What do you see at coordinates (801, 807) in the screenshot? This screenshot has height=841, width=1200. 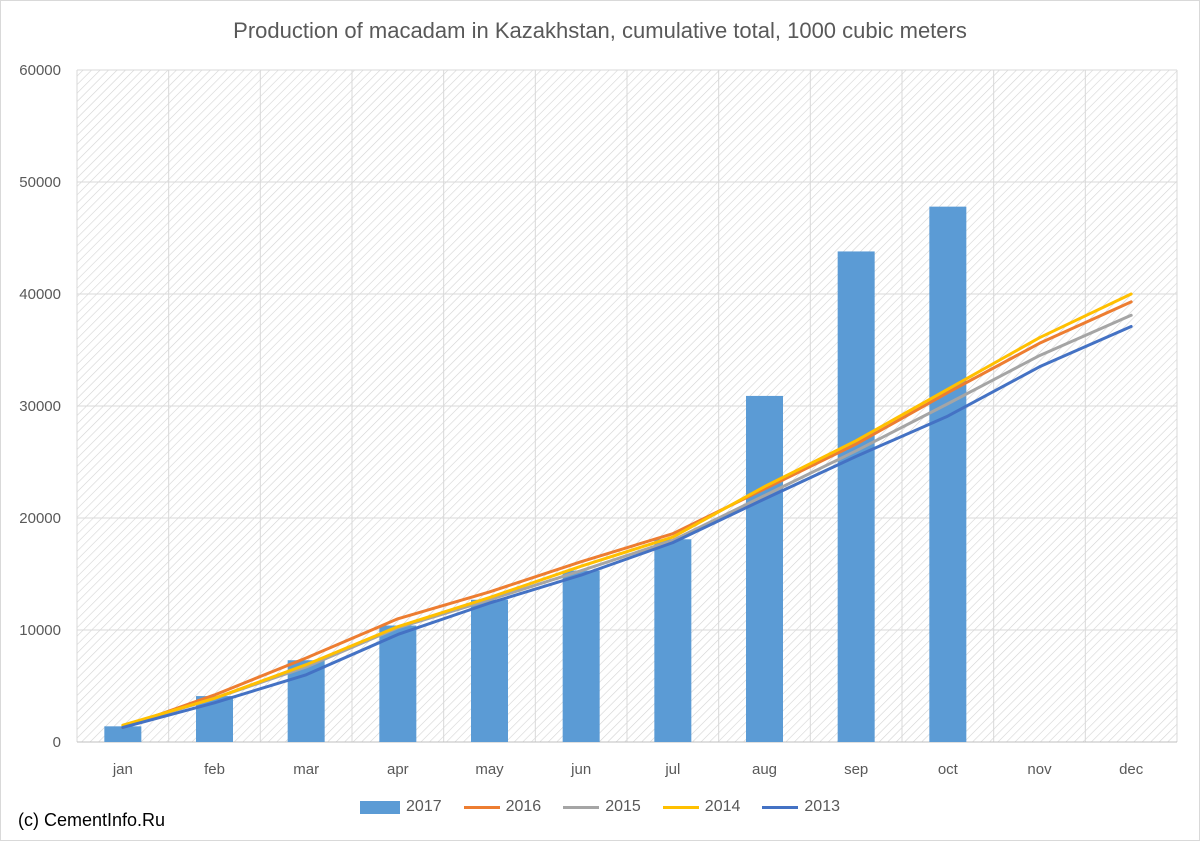 I see `legend-item-2013: 2013` at bounding box center [801, 807].